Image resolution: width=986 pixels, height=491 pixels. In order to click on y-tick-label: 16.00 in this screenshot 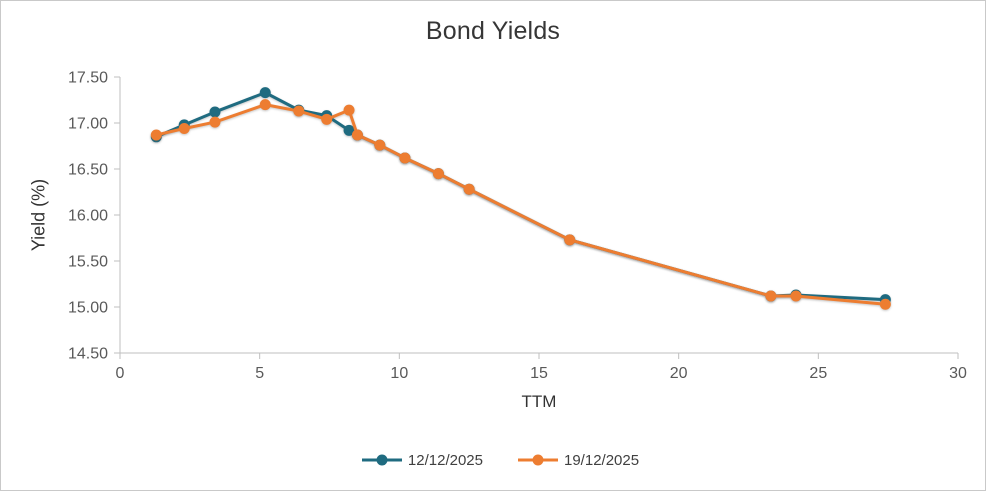, I will do `click(88, 216)`.